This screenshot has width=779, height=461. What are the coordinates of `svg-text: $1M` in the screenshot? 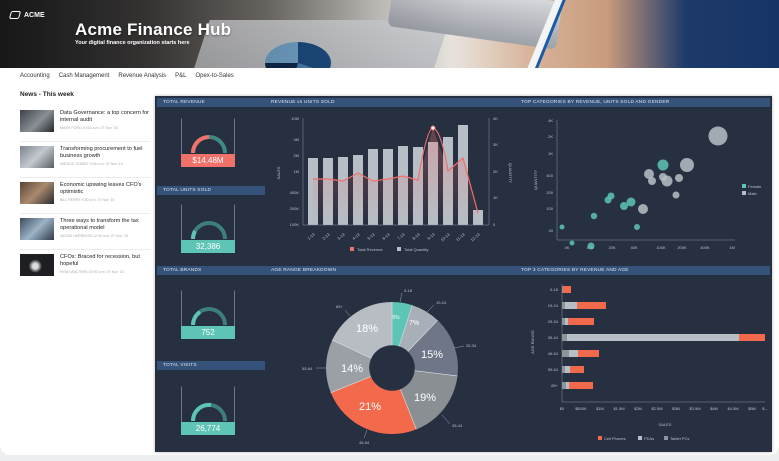 It's located at (600, 408).